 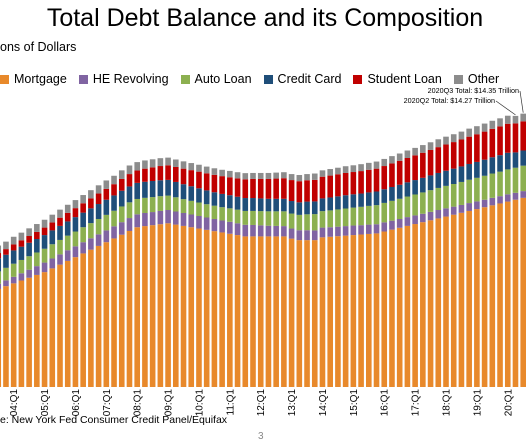 I want to click on bar-segment-other-15-q2, so click(x=361, y=168).